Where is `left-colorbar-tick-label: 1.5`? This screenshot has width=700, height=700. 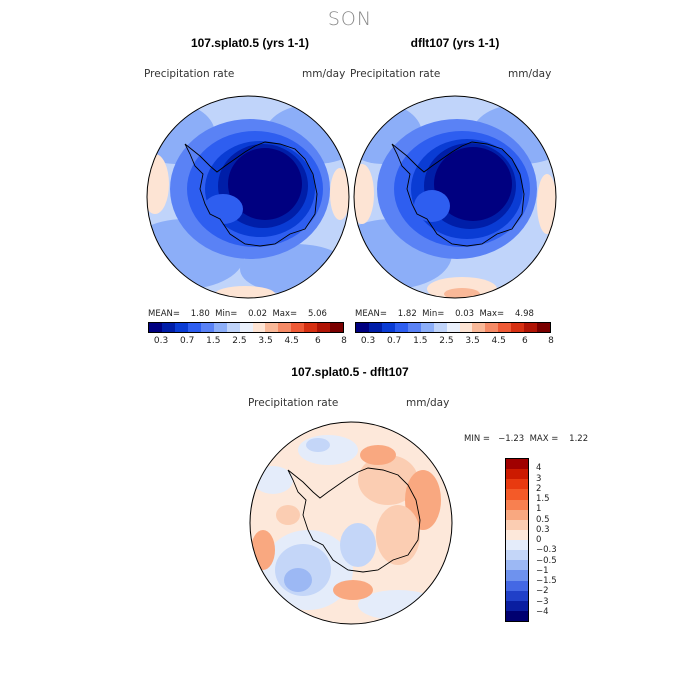 left-colorbar-tick-label: 1.5 is located at coordinates (213, 341).